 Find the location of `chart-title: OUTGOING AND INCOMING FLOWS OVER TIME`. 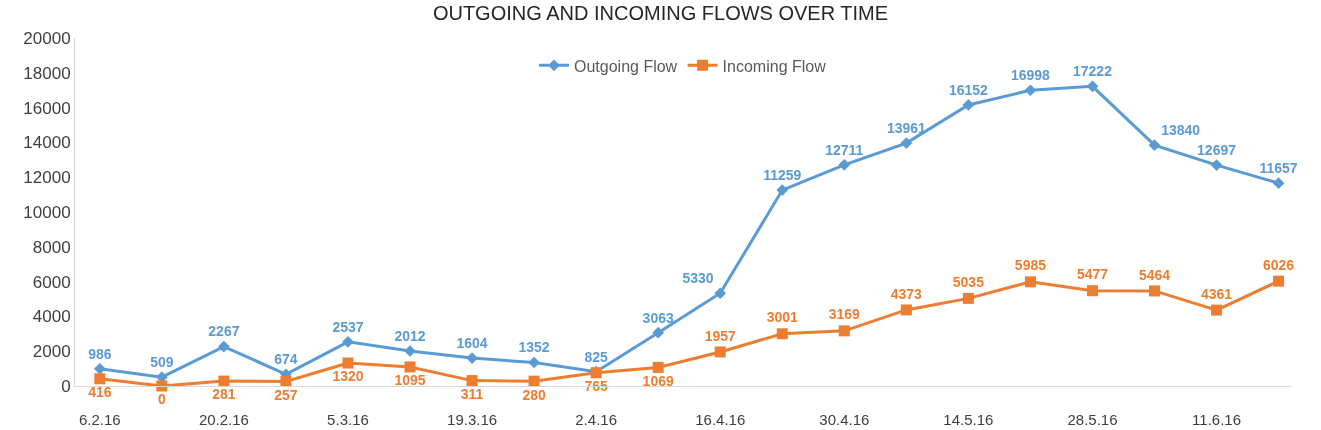

chart-title: OUTGOING AND INCOMING FLOWS OVER TIME is located at coordinates (660, 13).